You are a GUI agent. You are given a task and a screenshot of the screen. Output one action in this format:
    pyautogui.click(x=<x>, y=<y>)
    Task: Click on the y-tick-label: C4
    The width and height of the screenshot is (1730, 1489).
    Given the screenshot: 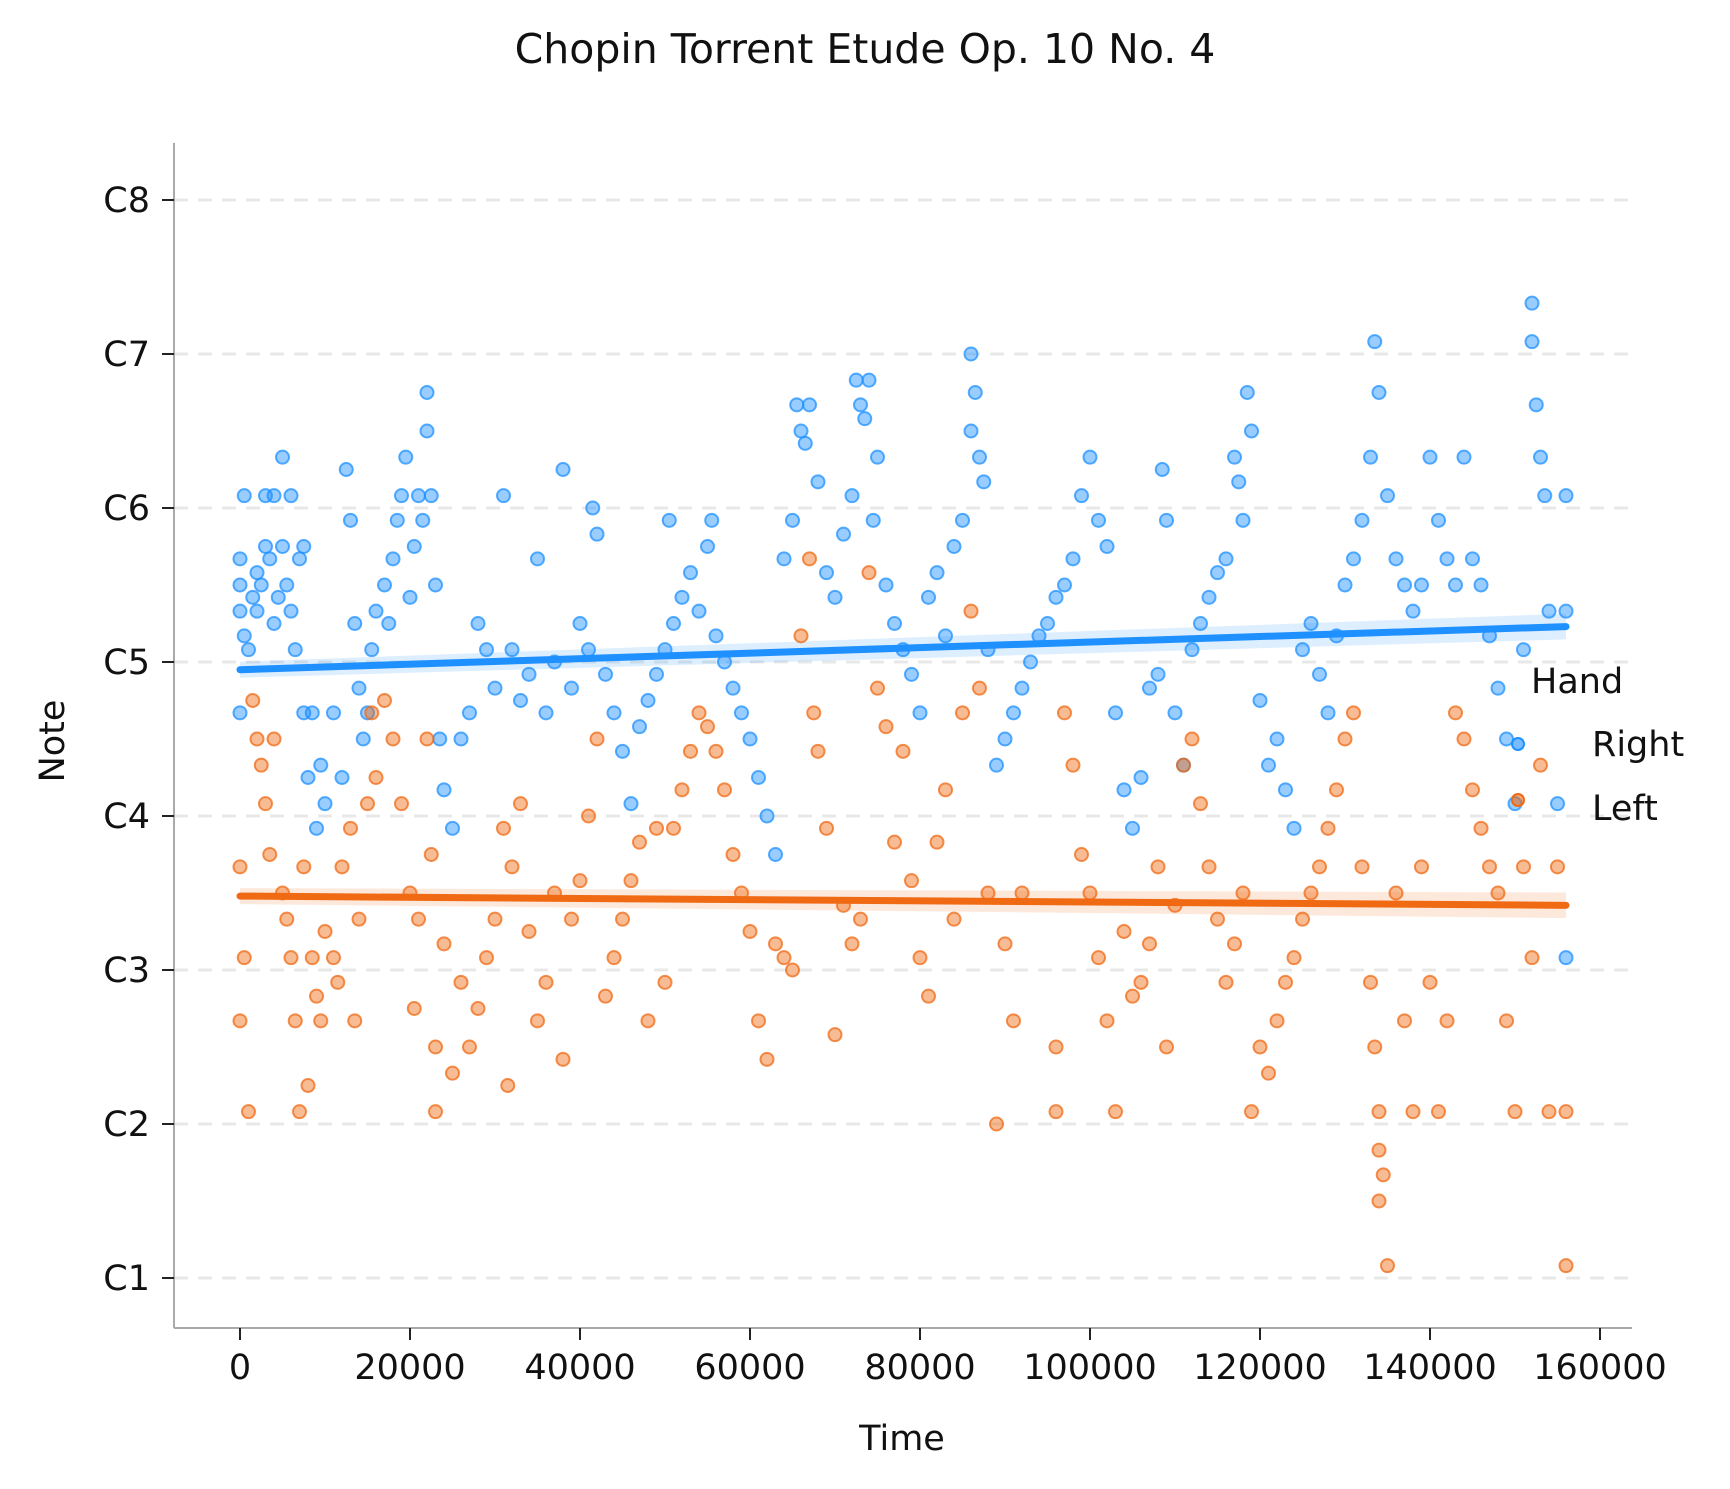 What is the action you would take?
    pyautogui.click(x=126, y=817)
    